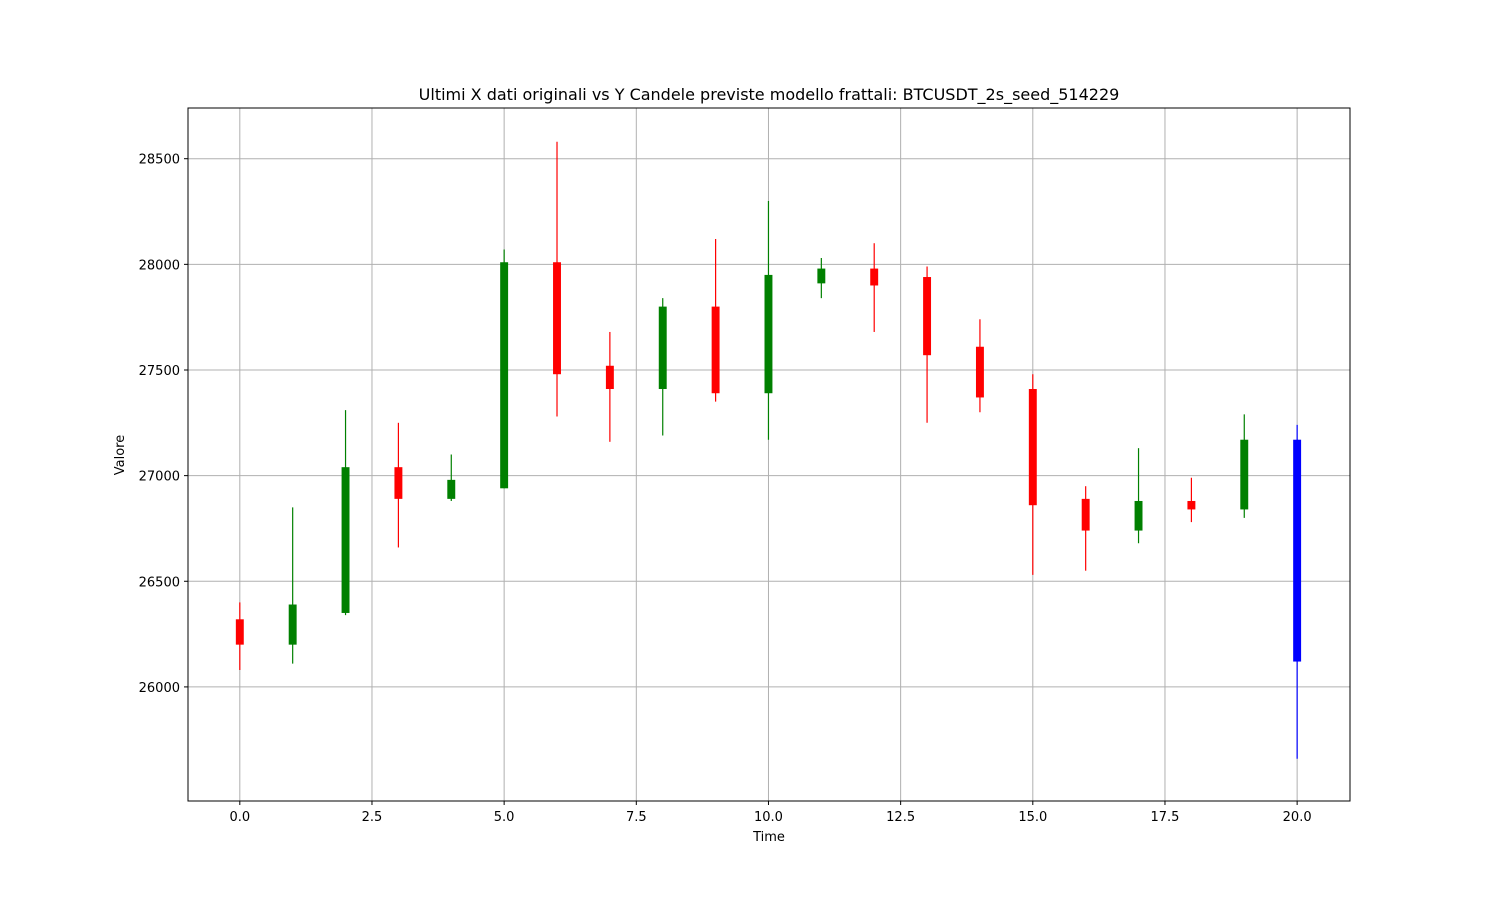  I want to click on x-tick-label: 15.0, so click(1032, 817).